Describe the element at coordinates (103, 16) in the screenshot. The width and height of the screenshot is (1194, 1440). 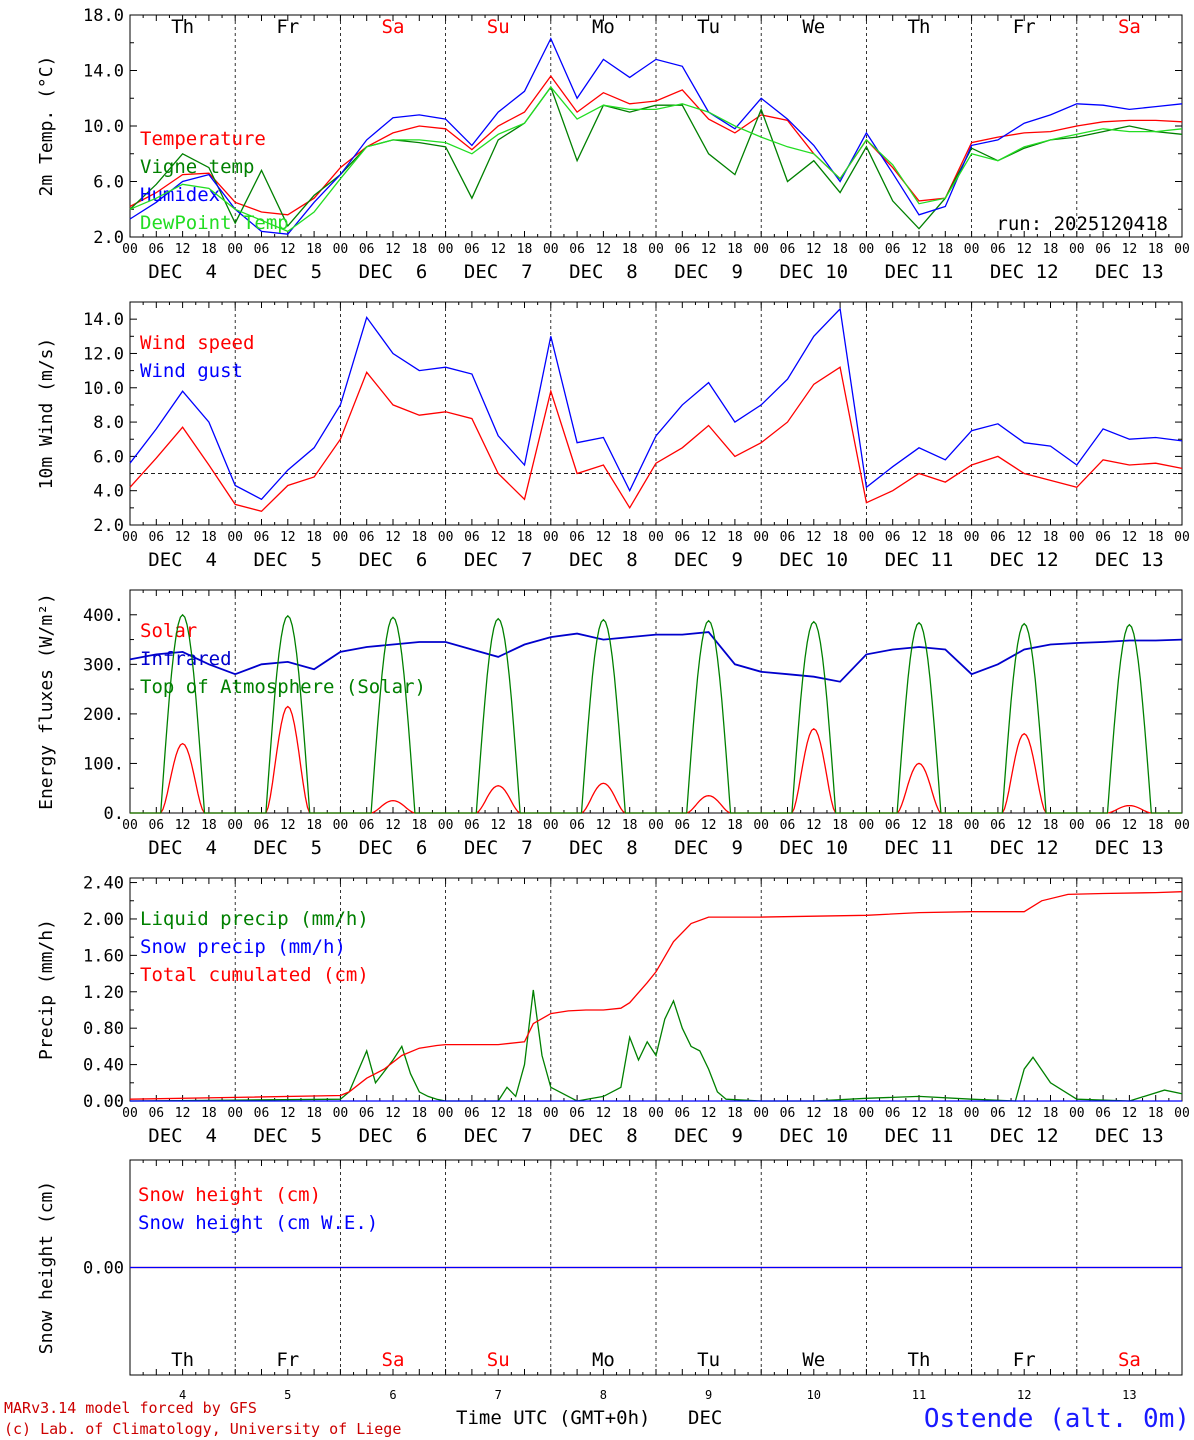
I see `y-tick-label: 18.0` at that location.